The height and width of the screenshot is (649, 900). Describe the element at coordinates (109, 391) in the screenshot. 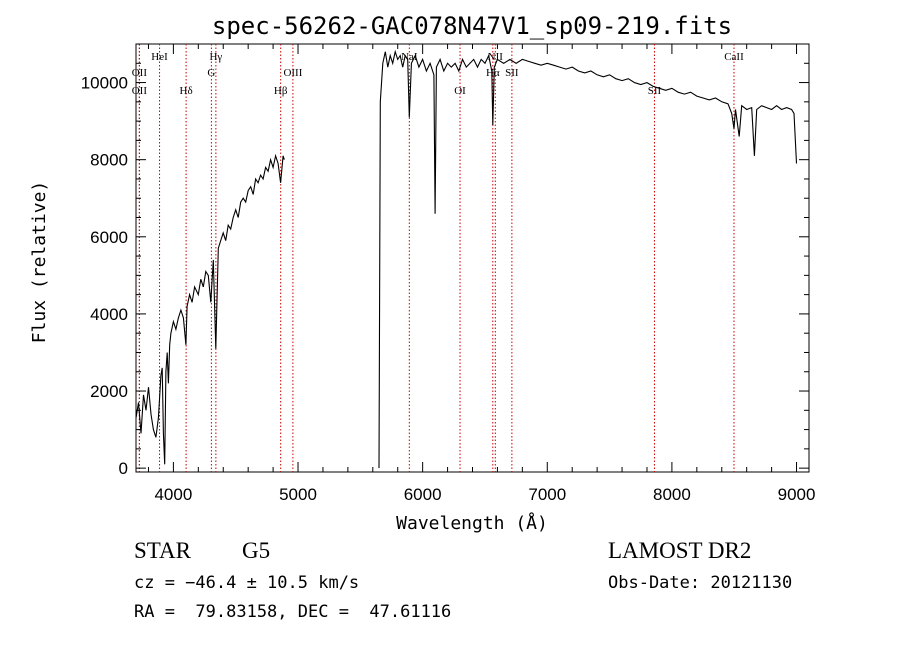

I see `y-tick-label: 2000` at that location.